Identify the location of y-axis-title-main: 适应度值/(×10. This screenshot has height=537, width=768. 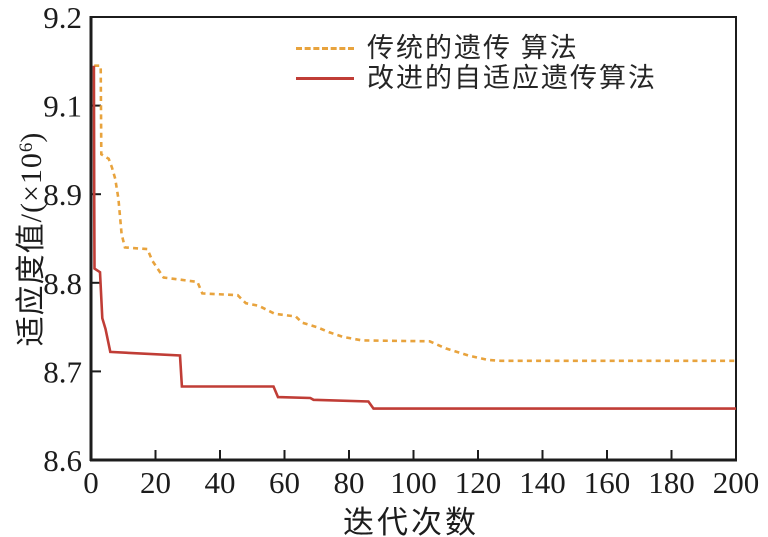
(31, 249).